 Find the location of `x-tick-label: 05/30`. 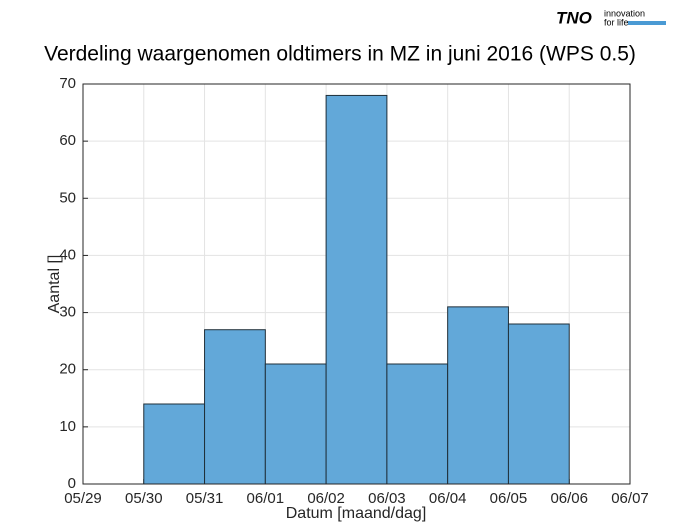

x-tick-label: 05/30 is located at coordinates (144, 498).